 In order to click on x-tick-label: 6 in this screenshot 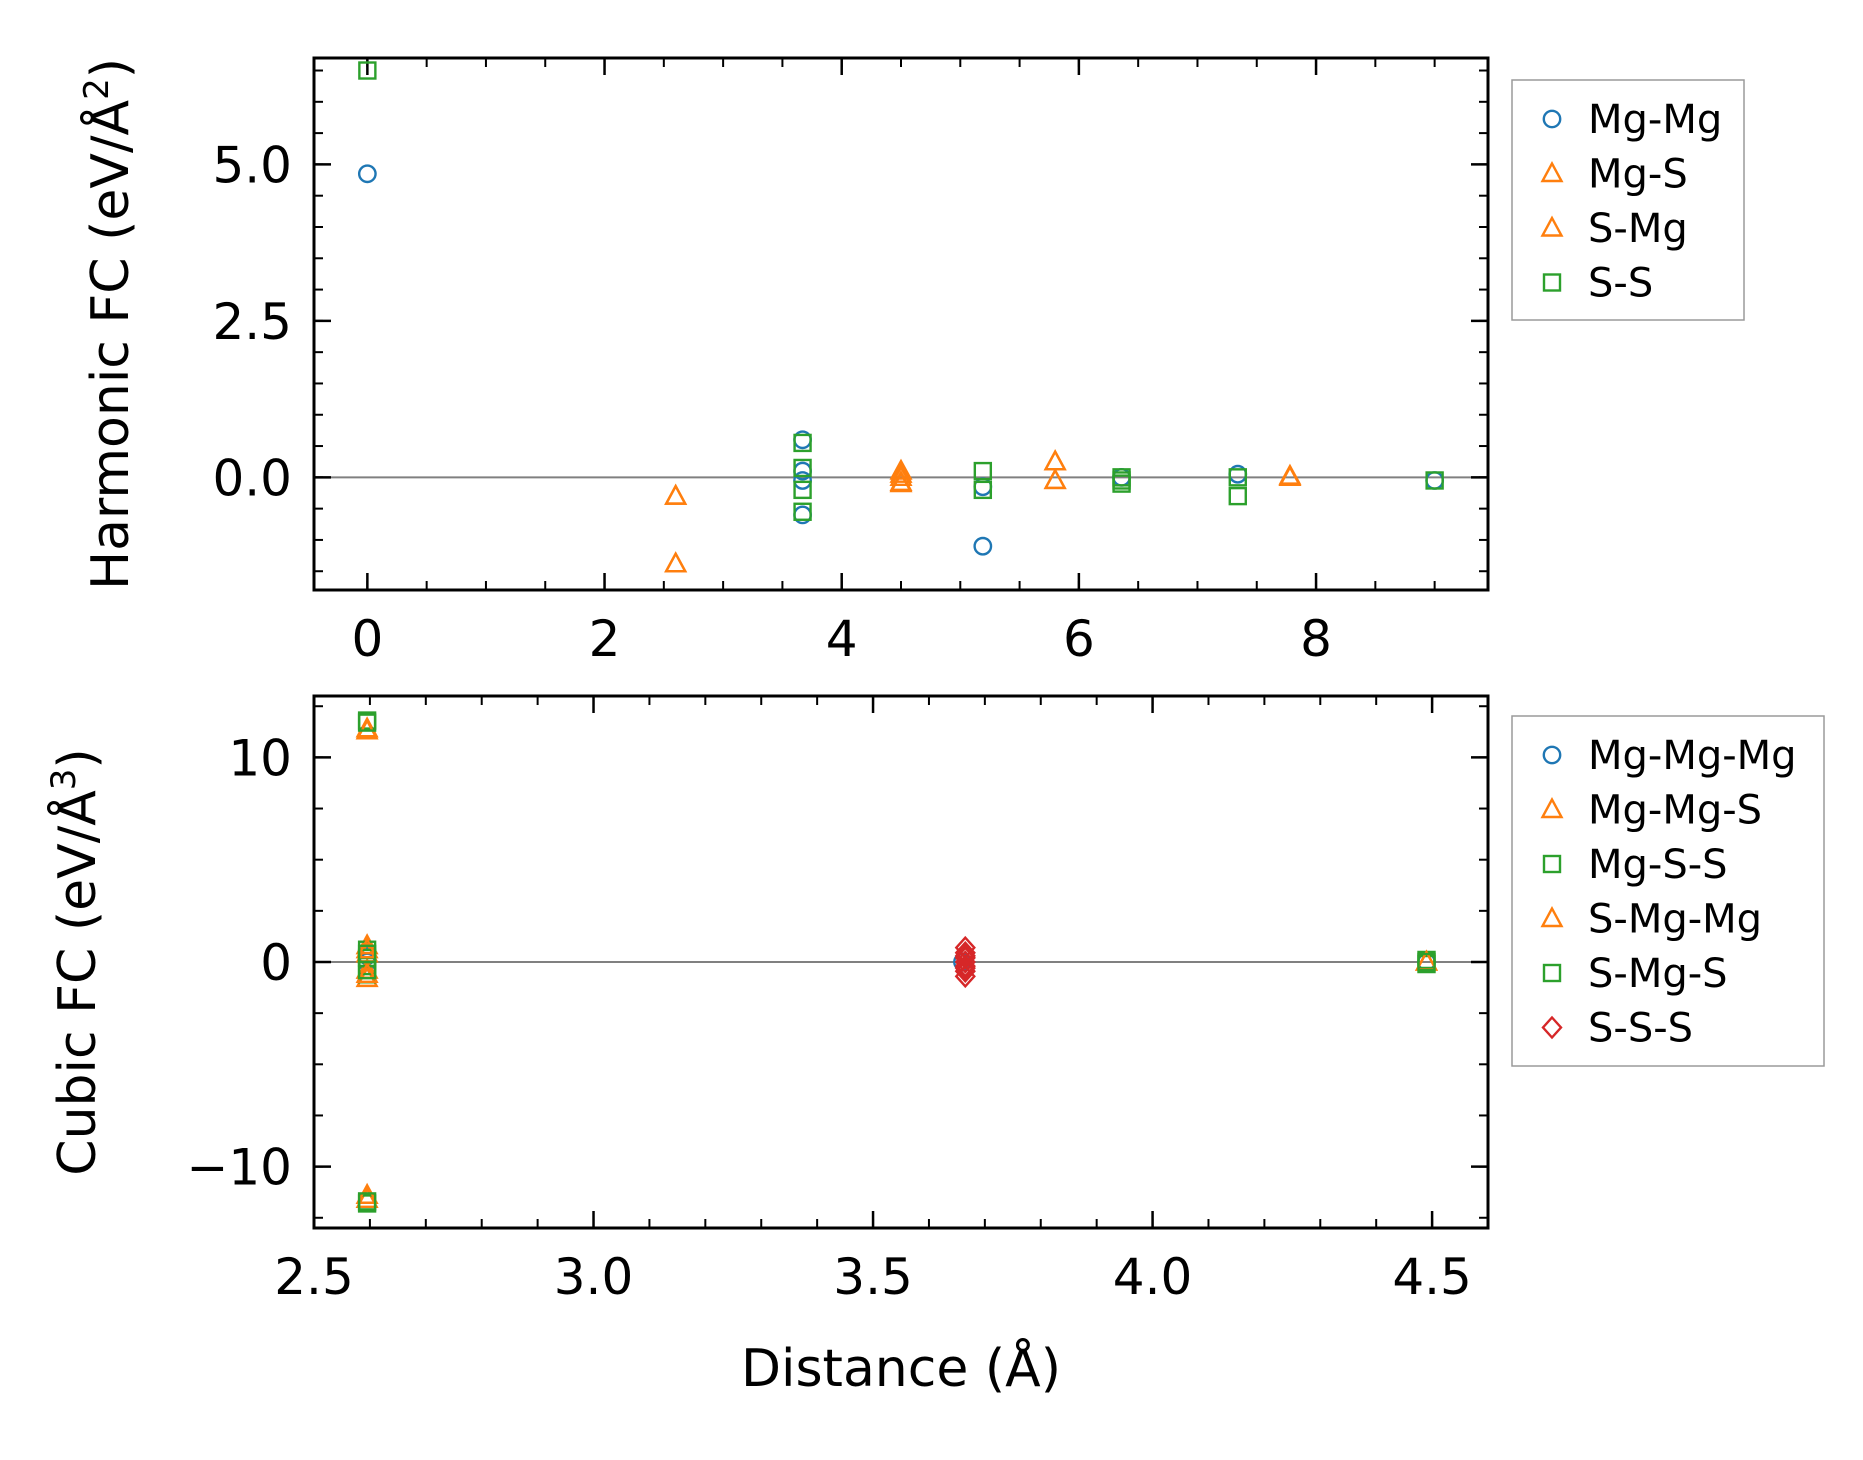, I will do `click(1079, 639)`.